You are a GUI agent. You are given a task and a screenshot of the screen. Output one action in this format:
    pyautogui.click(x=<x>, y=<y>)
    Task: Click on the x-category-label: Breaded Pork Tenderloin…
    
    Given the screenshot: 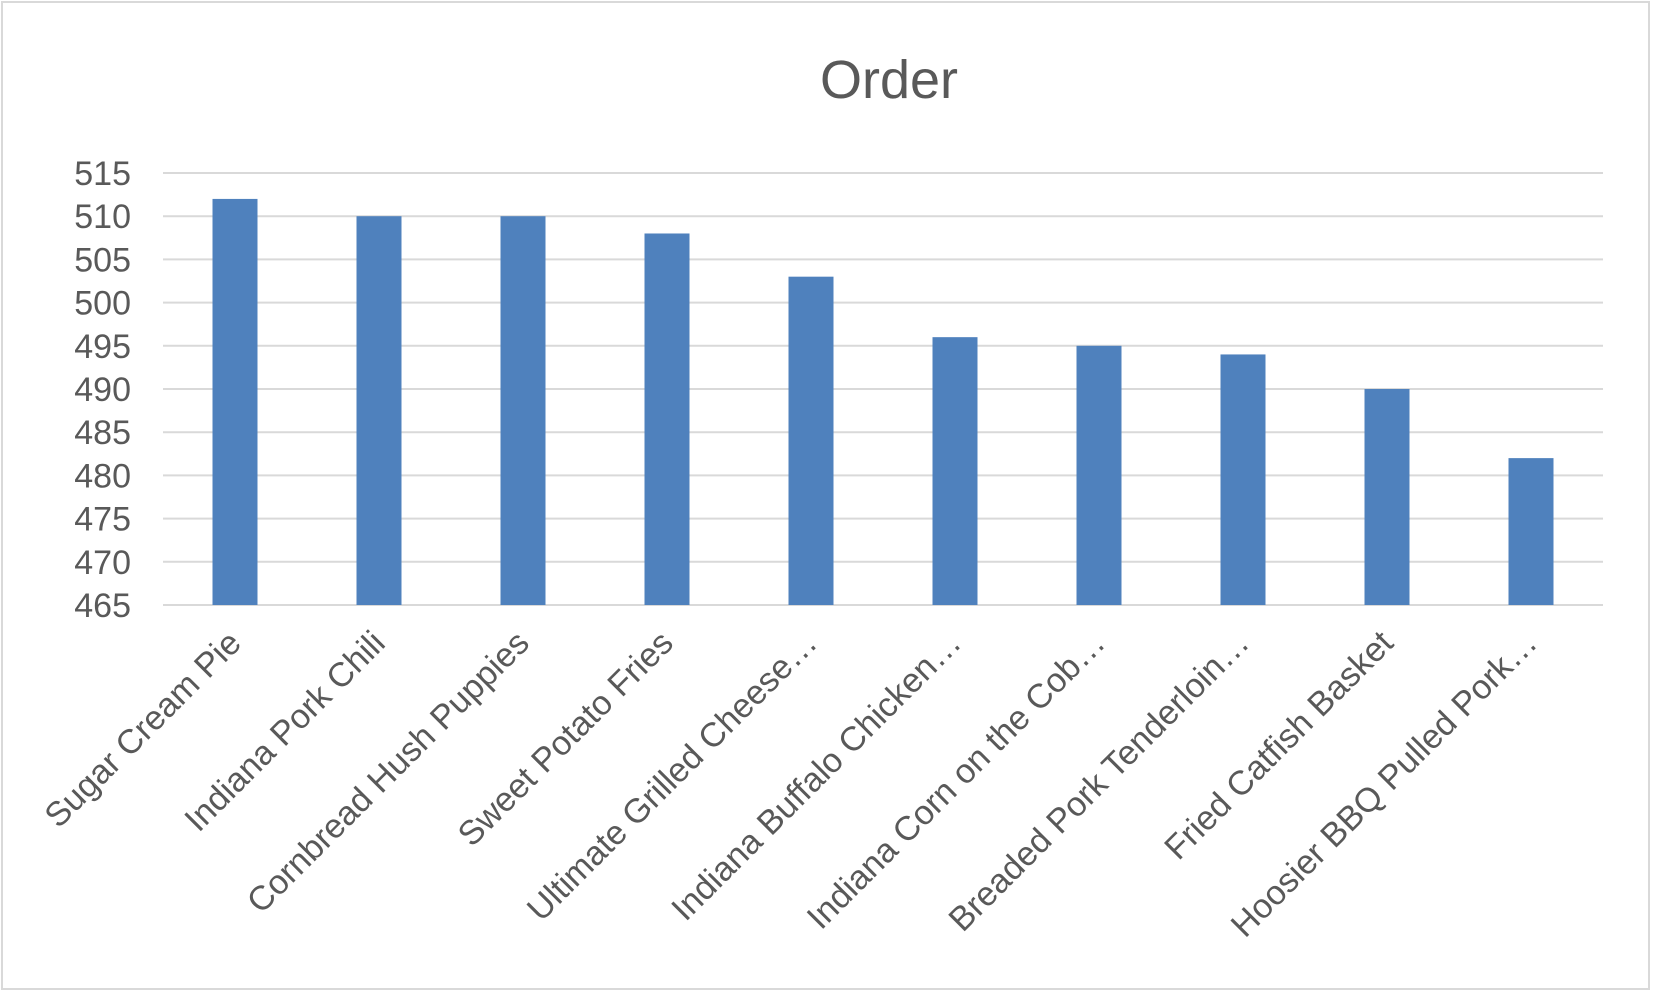 What is the action you would take?
    pyautogui.click(x=1099, y=781)
    